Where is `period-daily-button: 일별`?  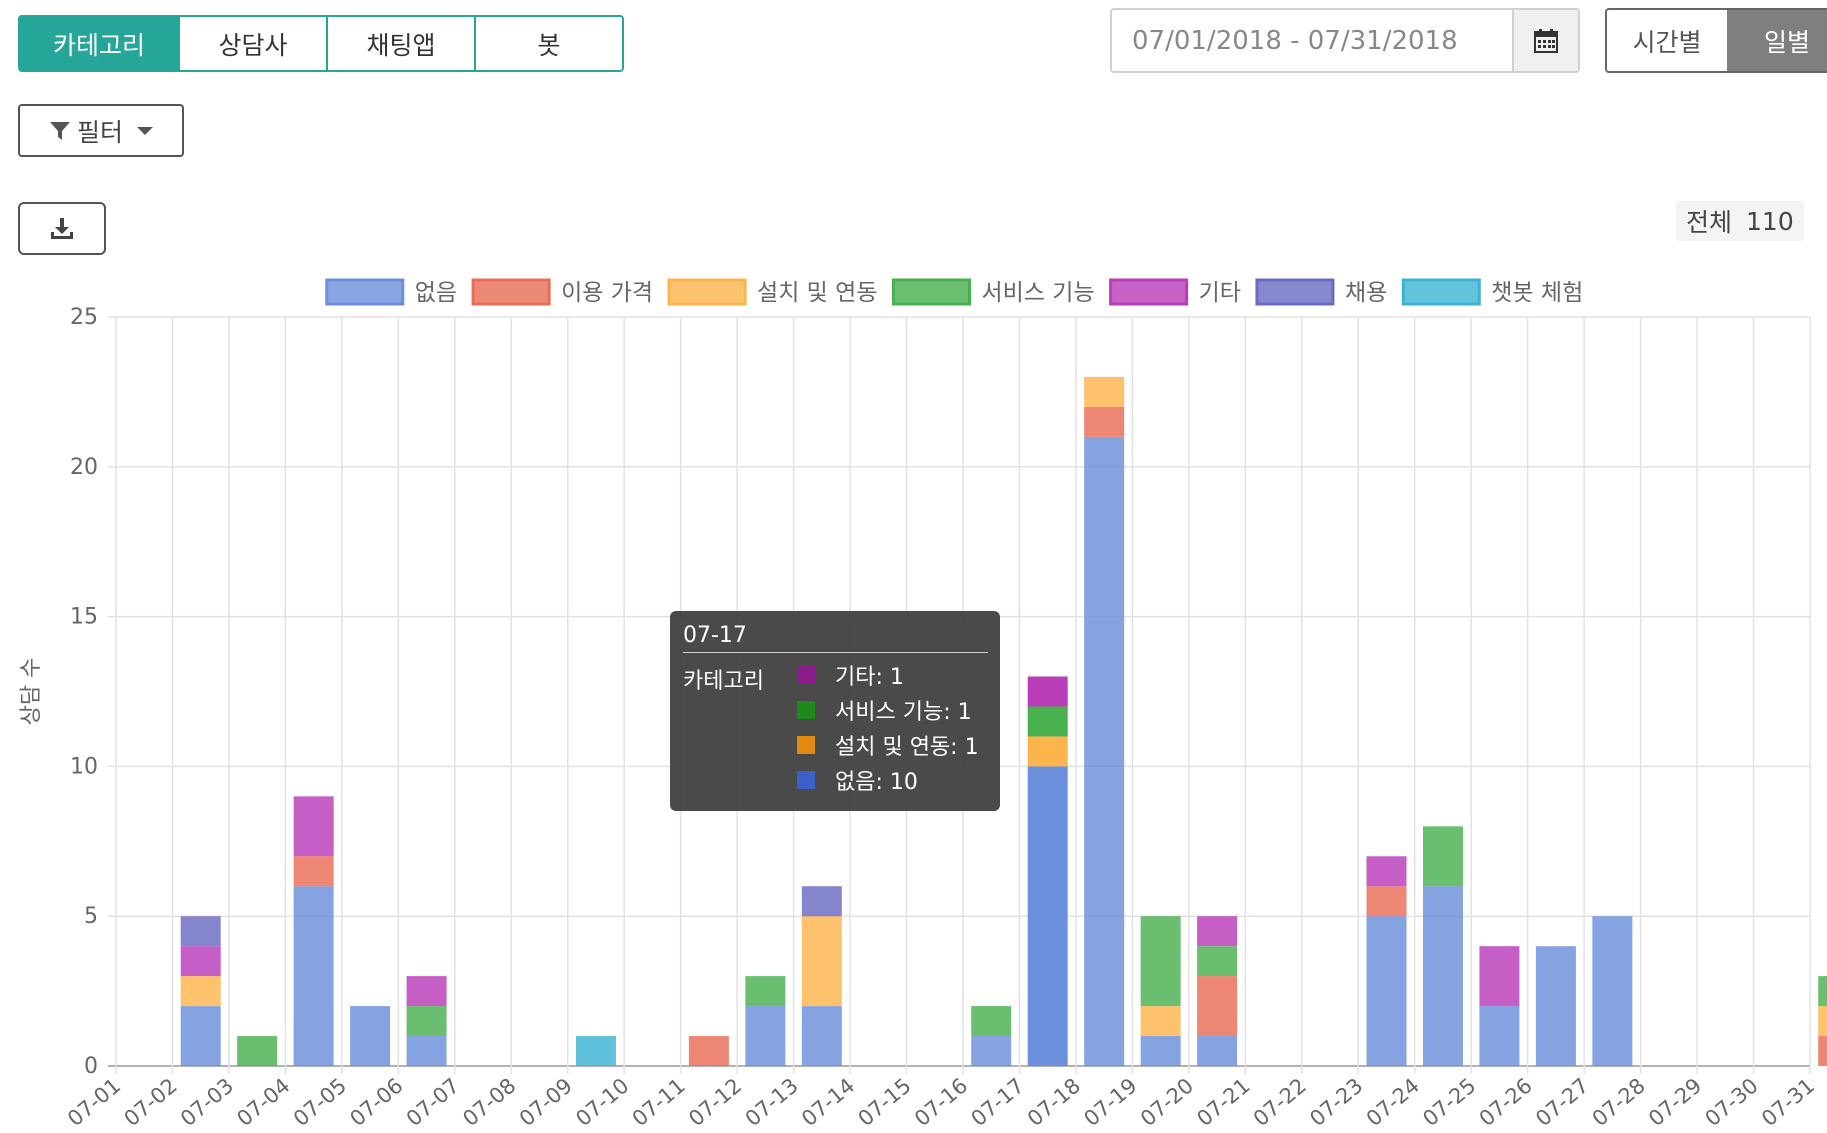
period-daily-button: 일별 is located at coordinates (1777, 40).